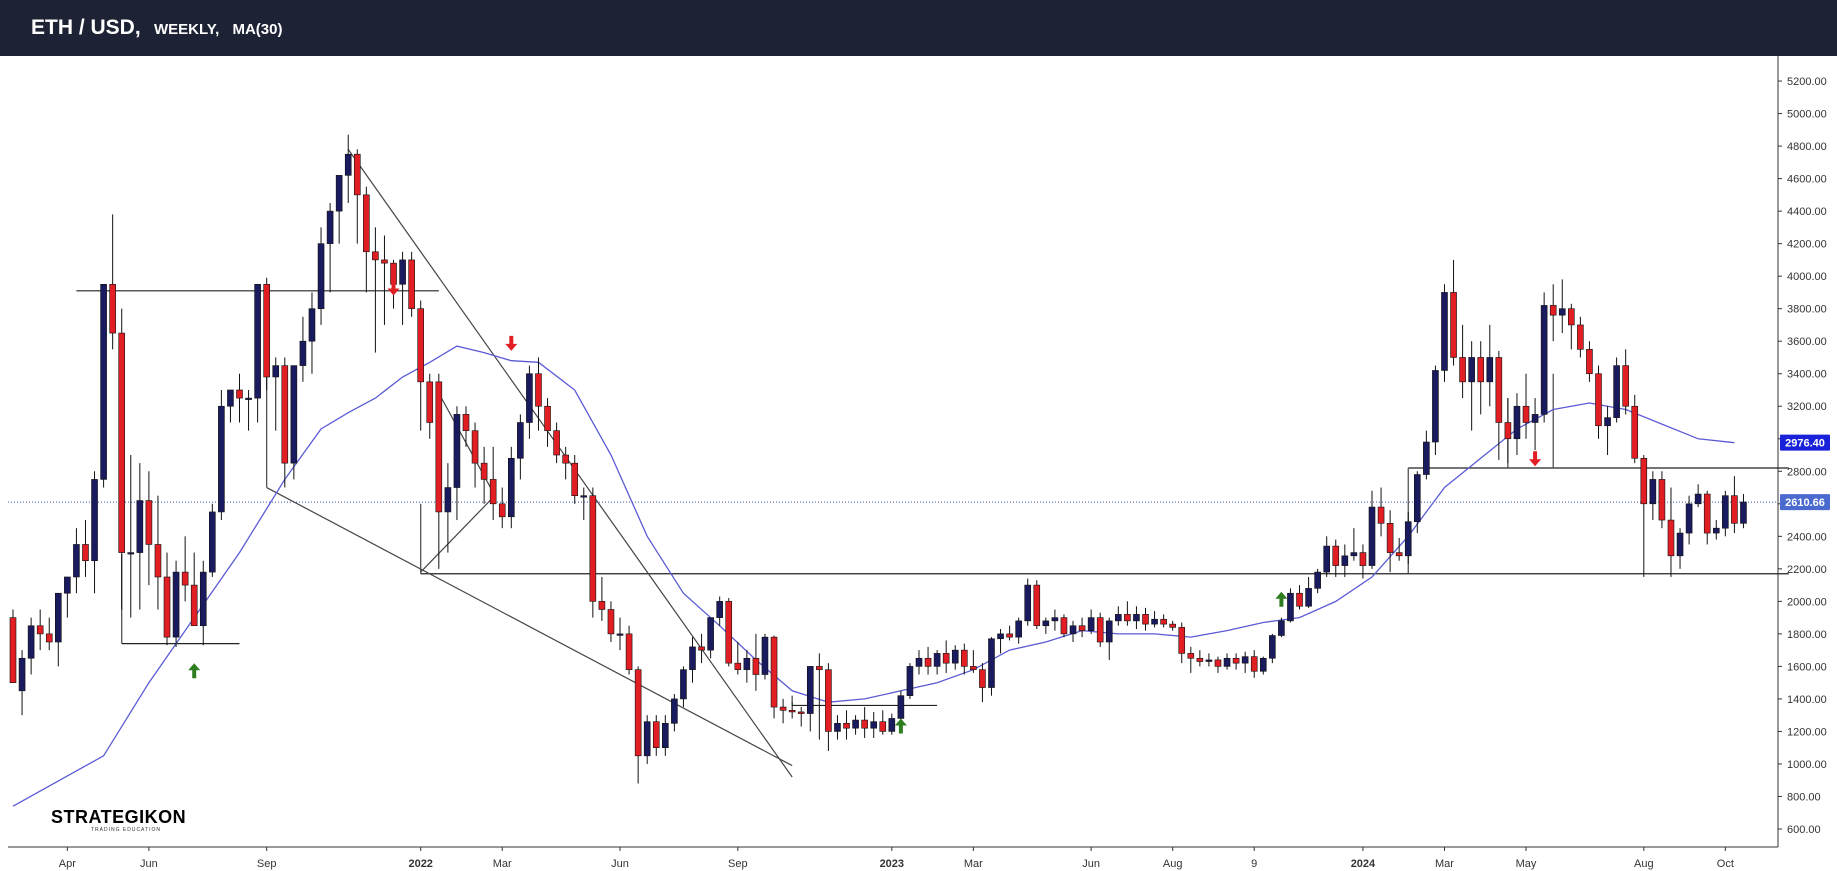  What do you see at coordinates (194, 671) in the screenshot?
I see `arrow-up-icon` at bounding box center [194, 671].